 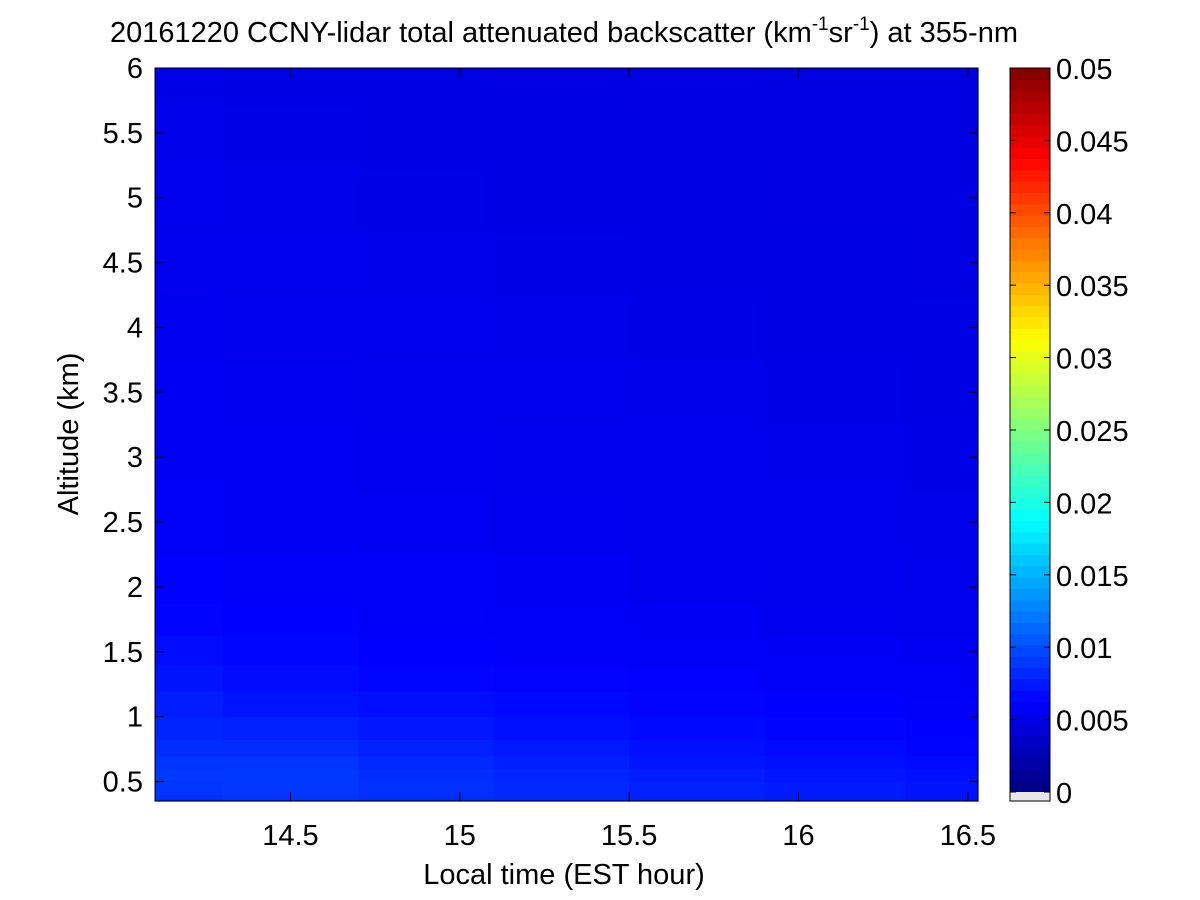 I want to click on colorbar-tick-label: 0.025, so click(x=1092, y=432).